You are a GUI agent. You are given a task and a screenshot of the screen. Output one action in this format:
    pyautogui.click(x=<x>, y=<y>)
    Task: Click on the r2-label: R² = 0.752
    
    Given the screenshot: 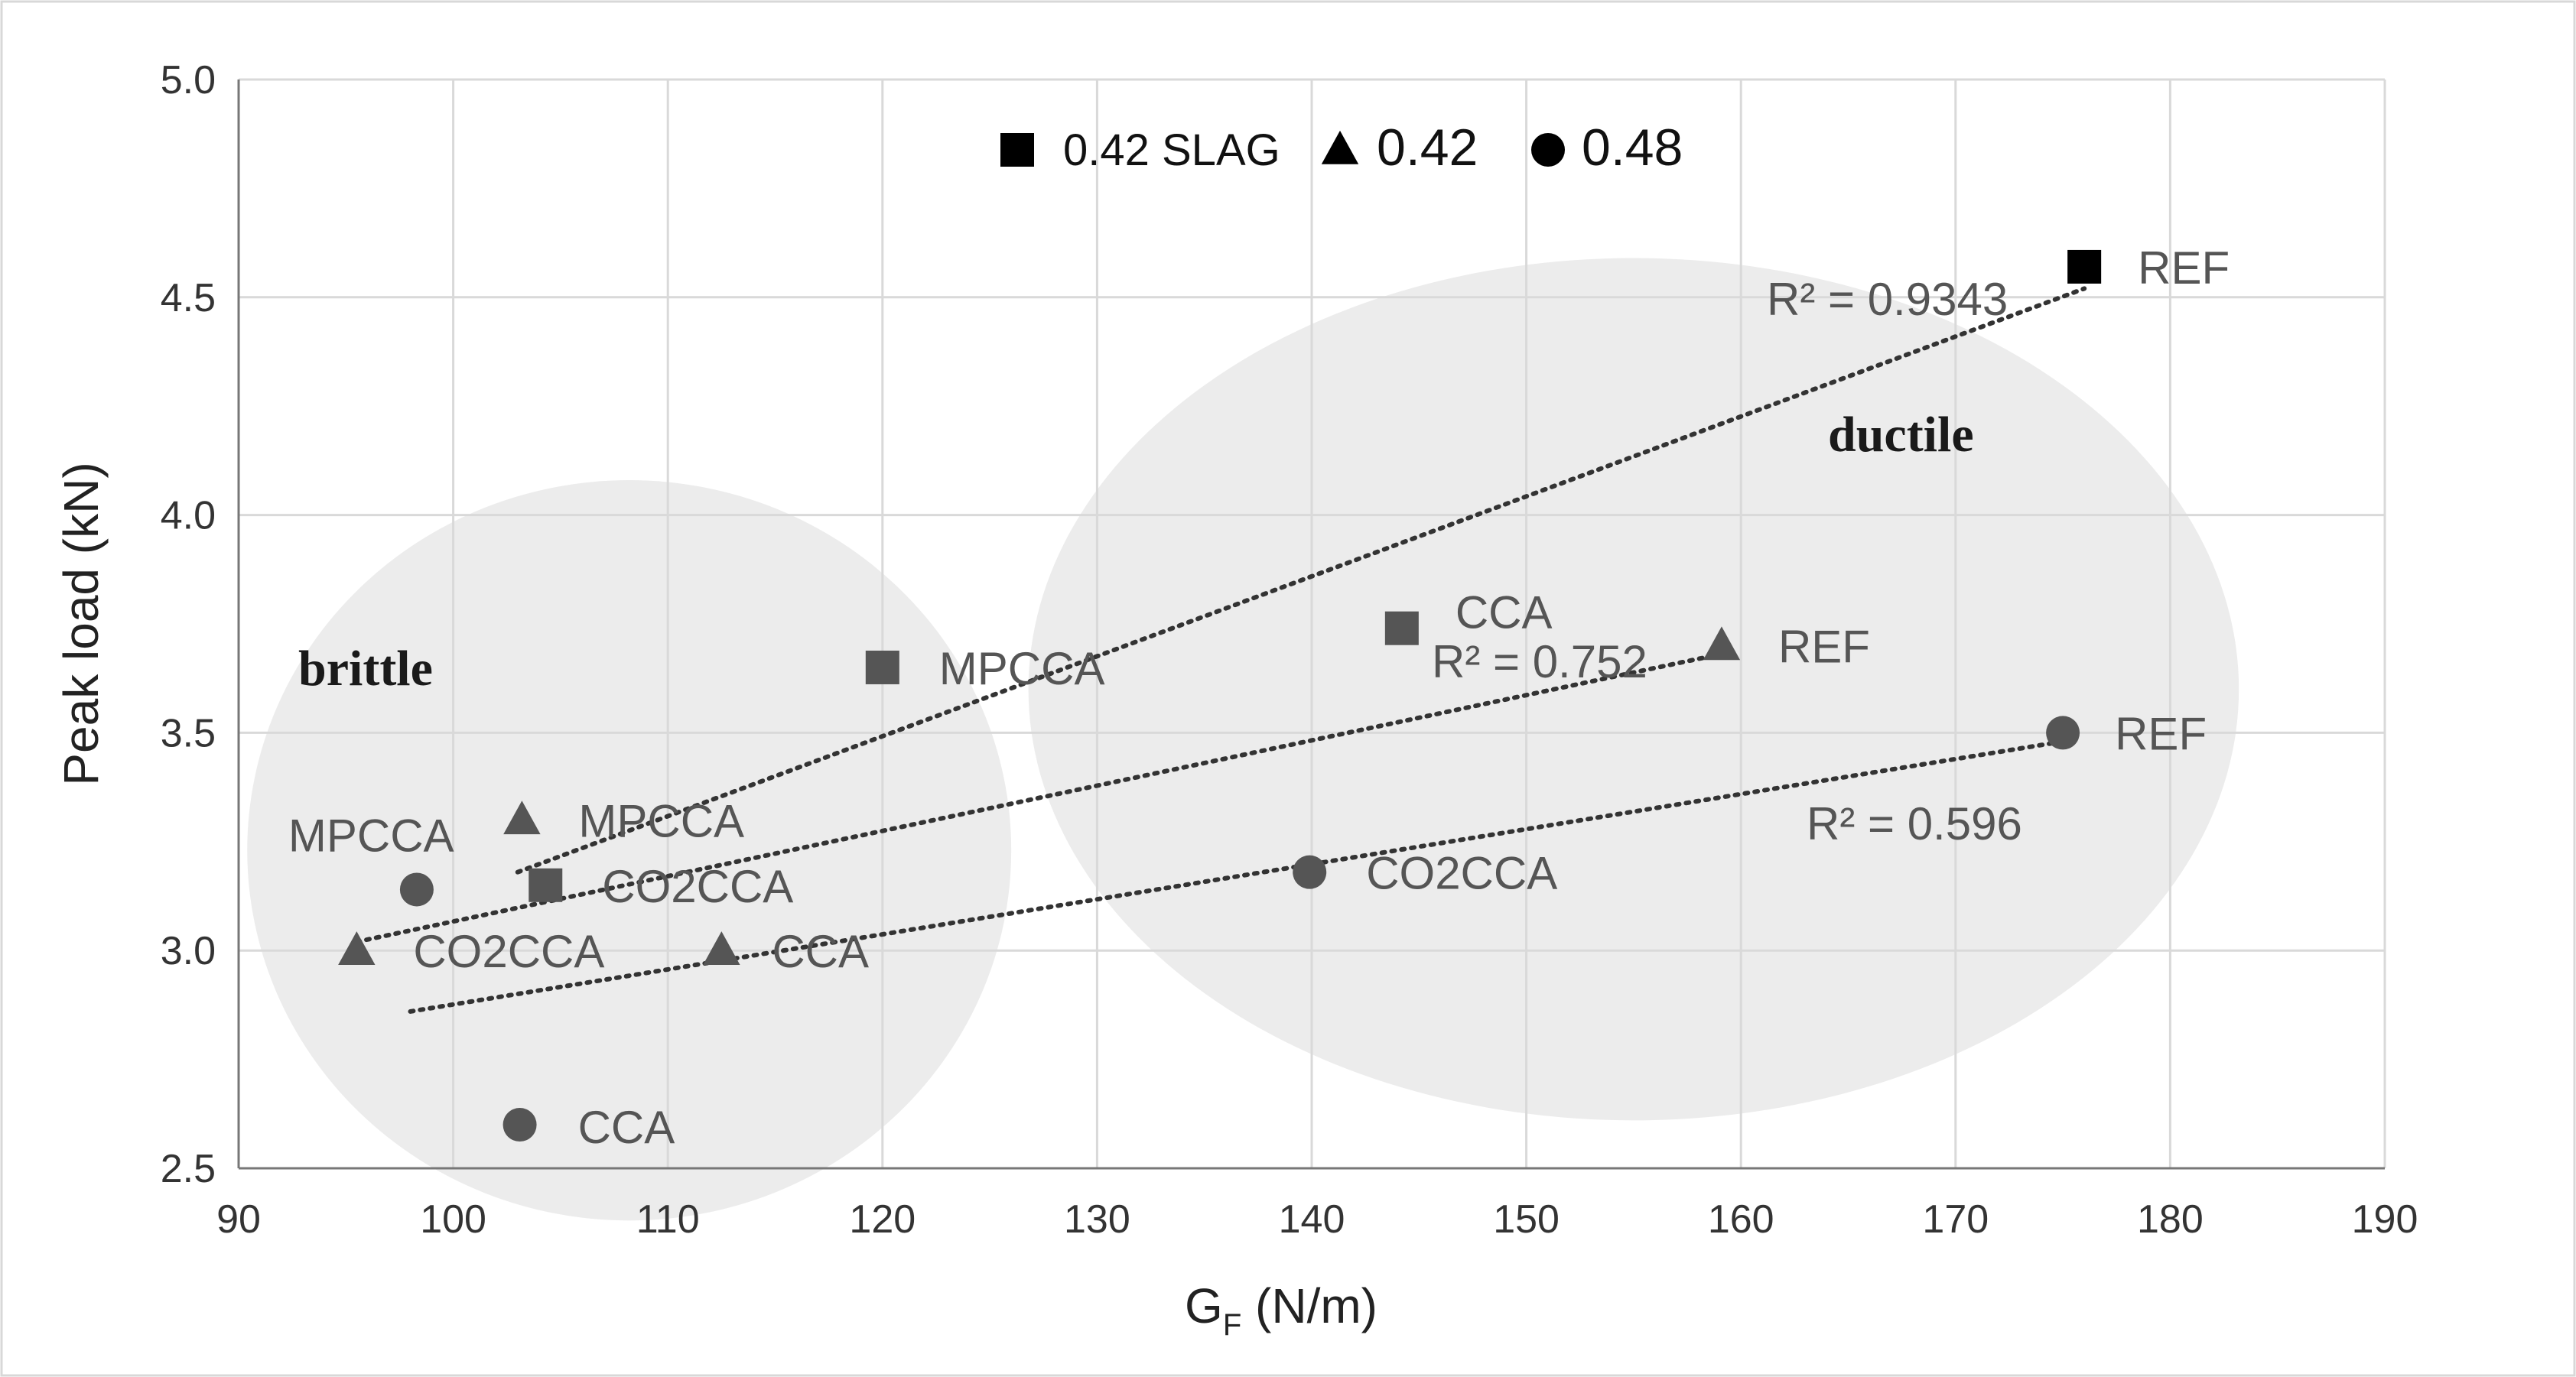 What is the action you would take?
    pyautogui.click(x=1539, y=661)
    